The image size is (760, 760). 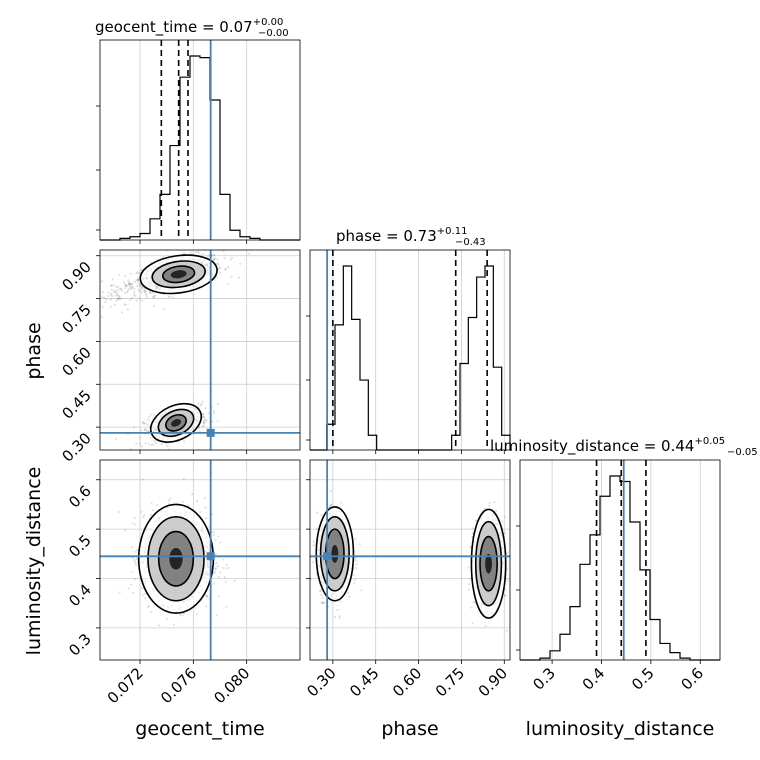 I want to click on y-tick-label: 0.6, so click(x=80, y=497).